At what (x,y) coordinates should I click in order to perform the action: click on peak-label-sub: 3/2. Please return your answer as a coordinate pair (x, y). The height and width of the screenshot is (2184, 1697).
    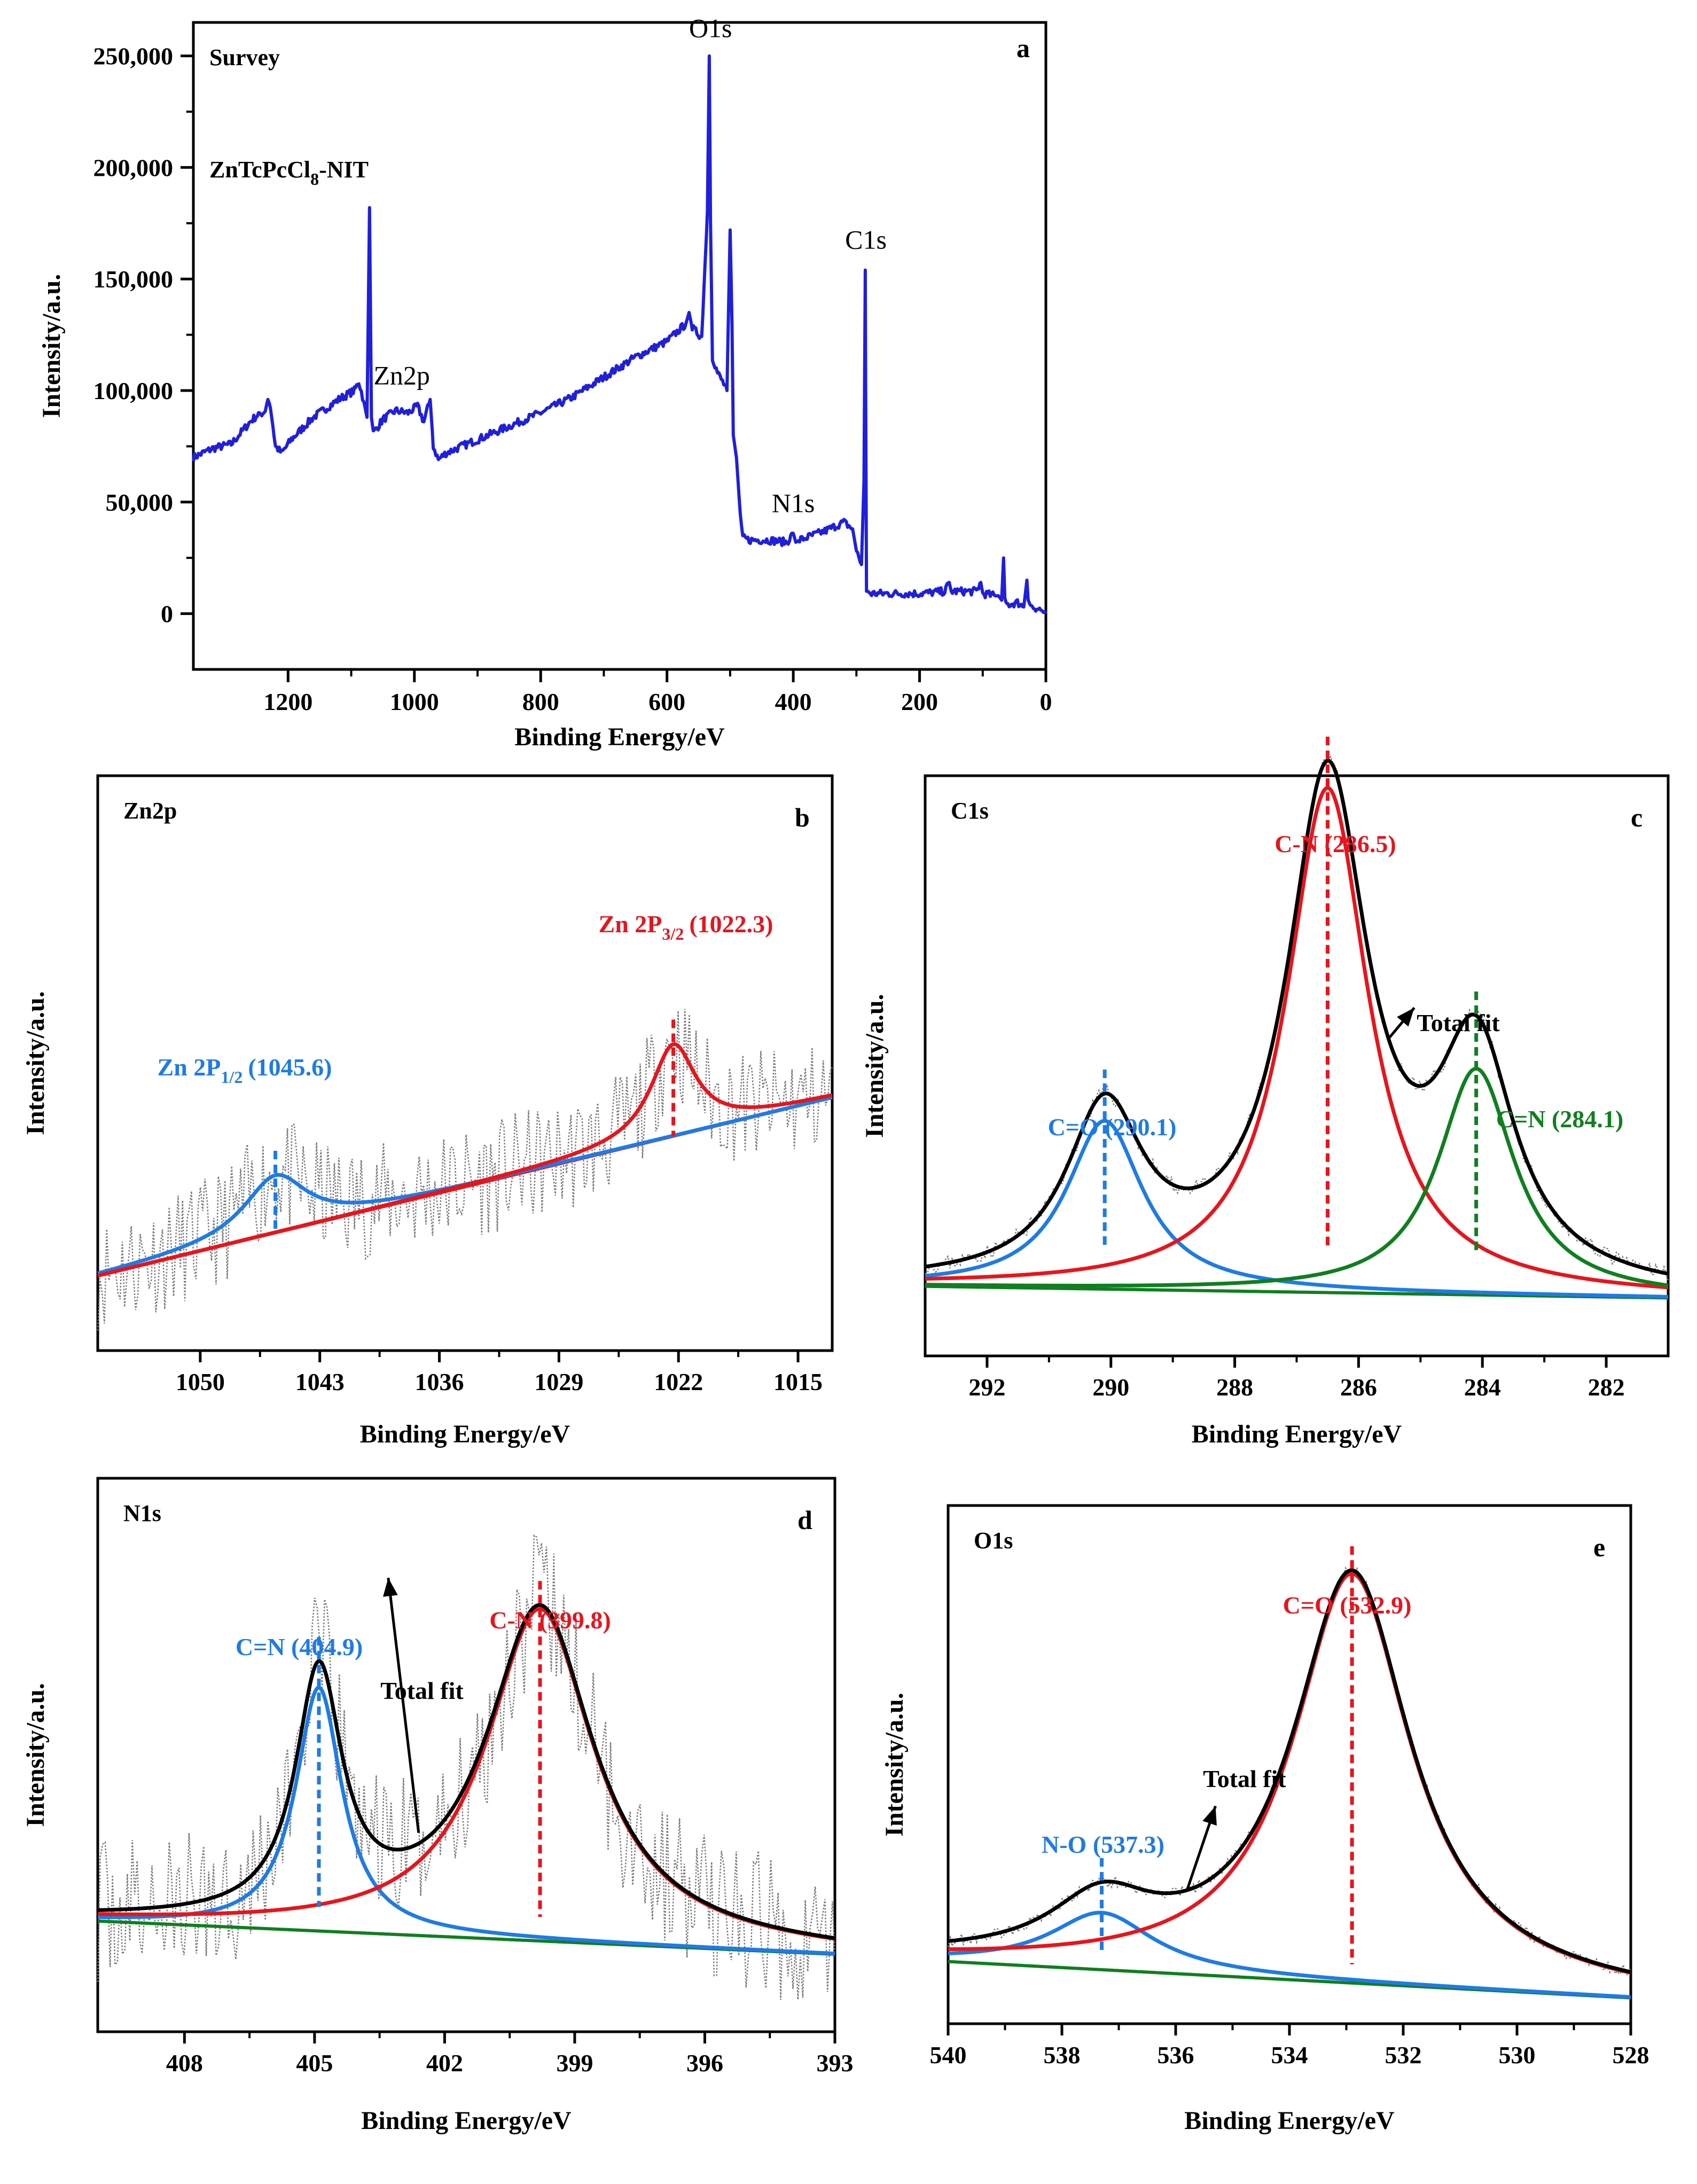
    Looking at the image, I should click on (673, 934).